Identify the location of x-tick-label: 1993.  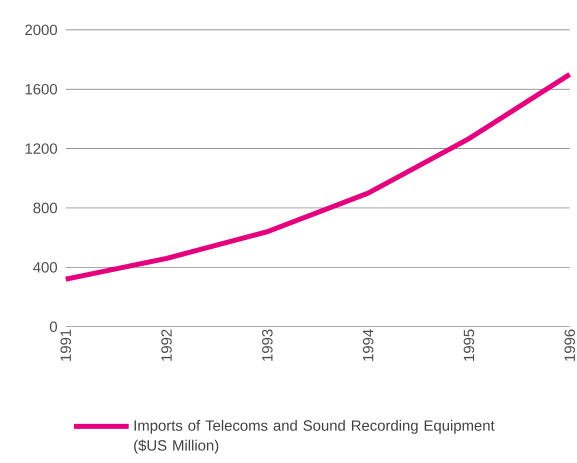
(267, 345).